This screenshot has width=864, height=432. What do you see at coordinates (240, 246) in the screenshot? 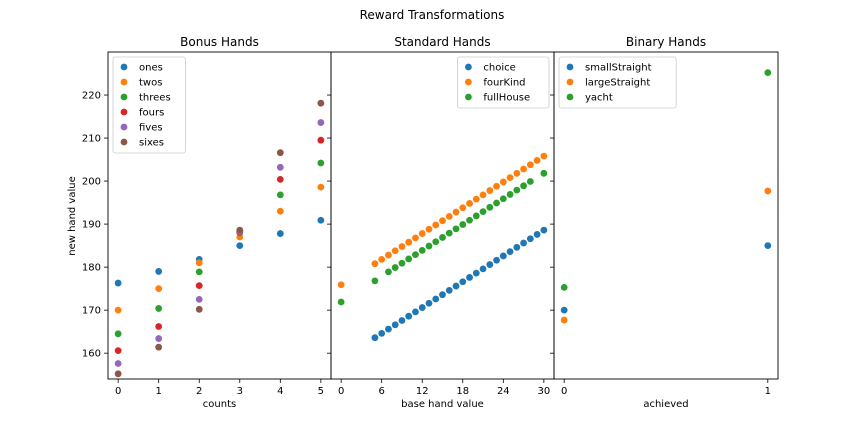
I see `data-point-ones` at bounding box center [240, 246].